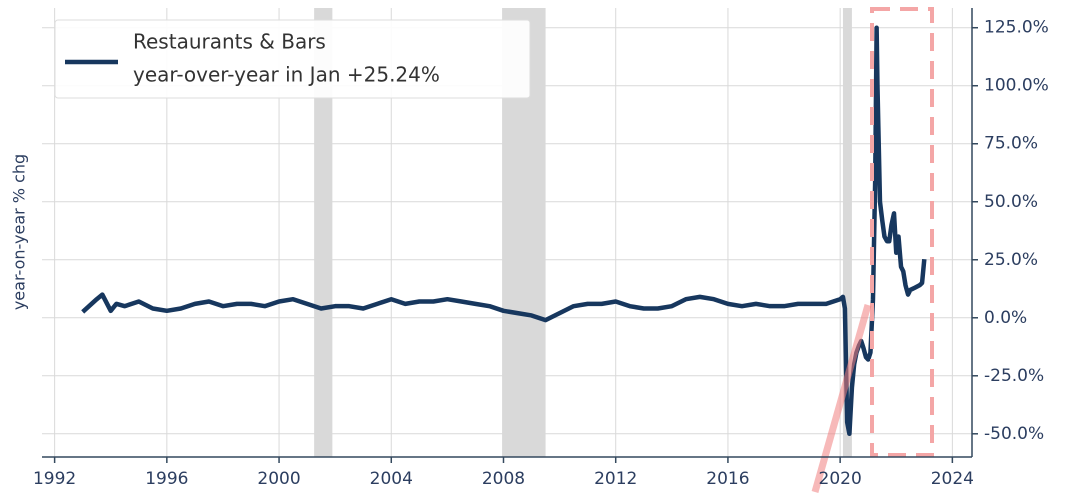 The image size is (1082, 495). What do you see at coordinates (1014, 434) in the screenshot?
I see `y-tick-label: -50.0%` at bounding box center [1014, 434].